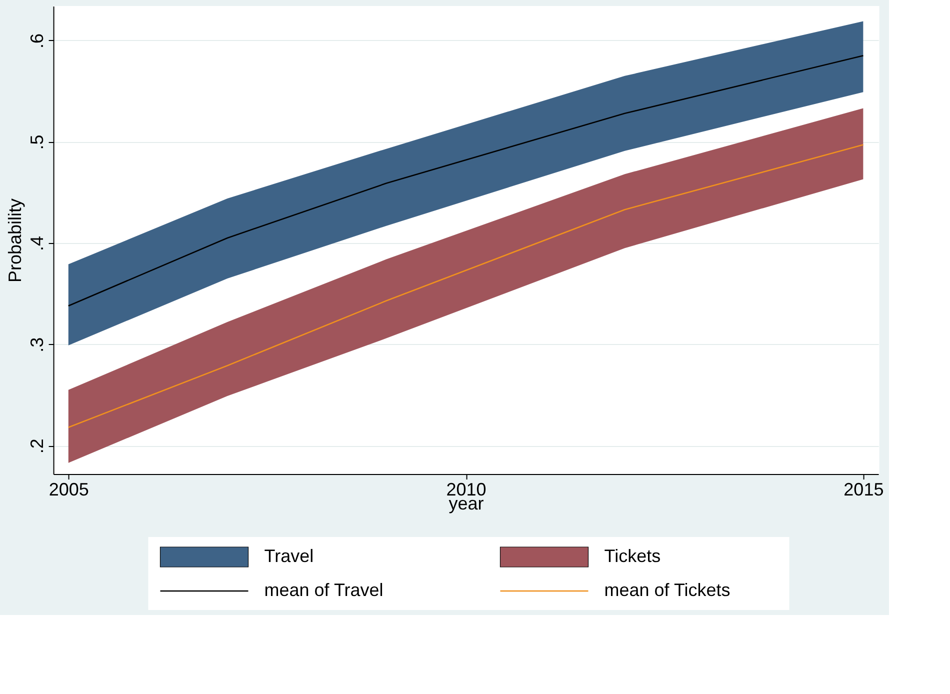 This screenshot has width=950, height=694. What do you see at coordinates (667, 590) in the screenshot?
I see `legend-label: mean of Tickets` at bounding box center [667, 590].